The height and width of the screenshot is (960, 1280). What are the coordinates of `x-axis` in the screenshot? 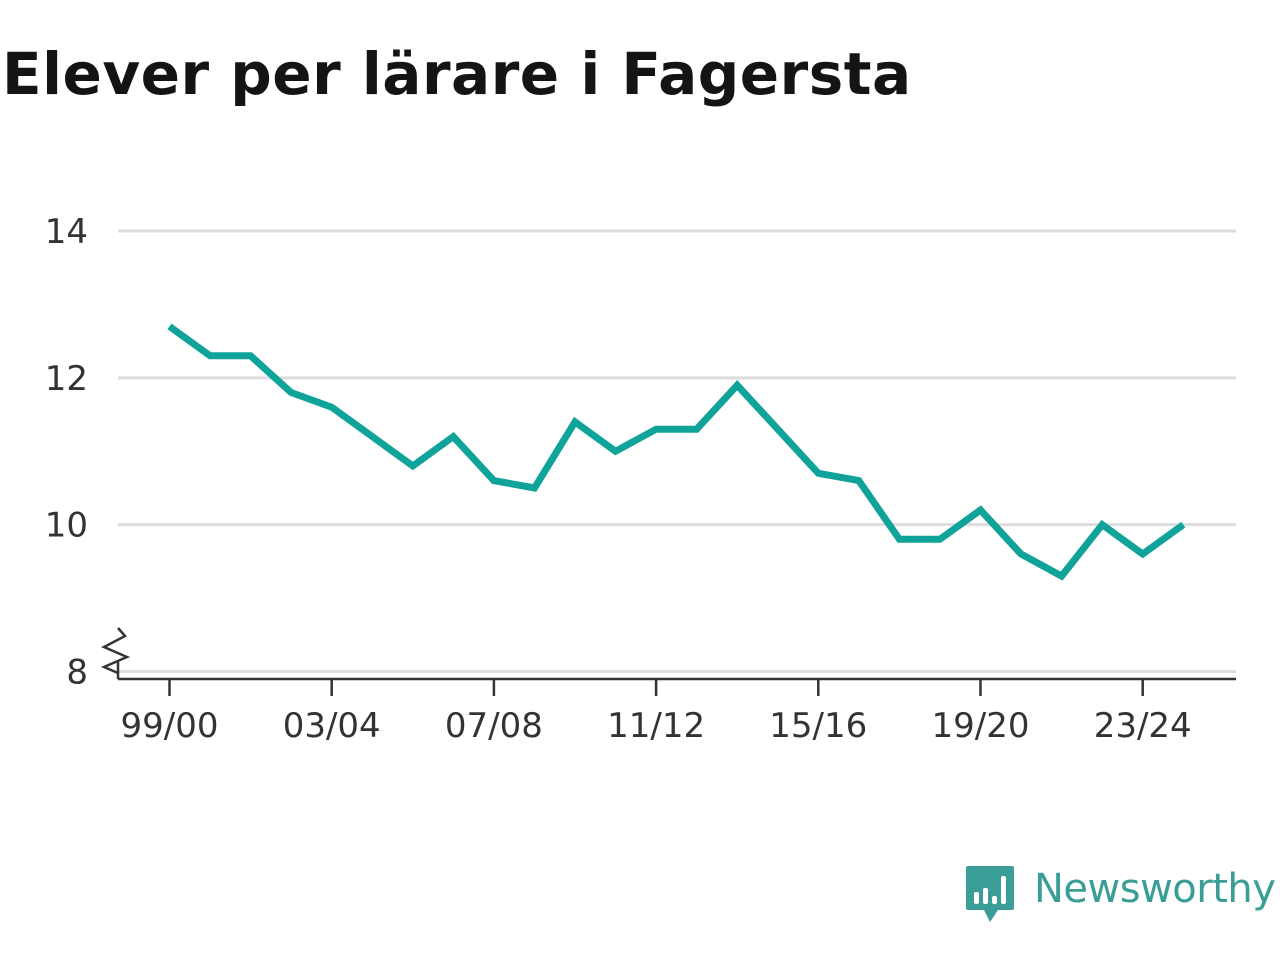 It's located at (677, 686).